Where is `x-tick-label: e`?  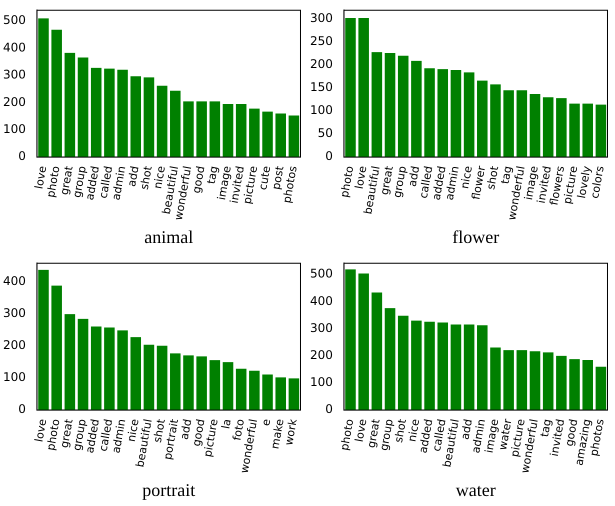 x-tick-label: e is located at coordinates (266, 422).